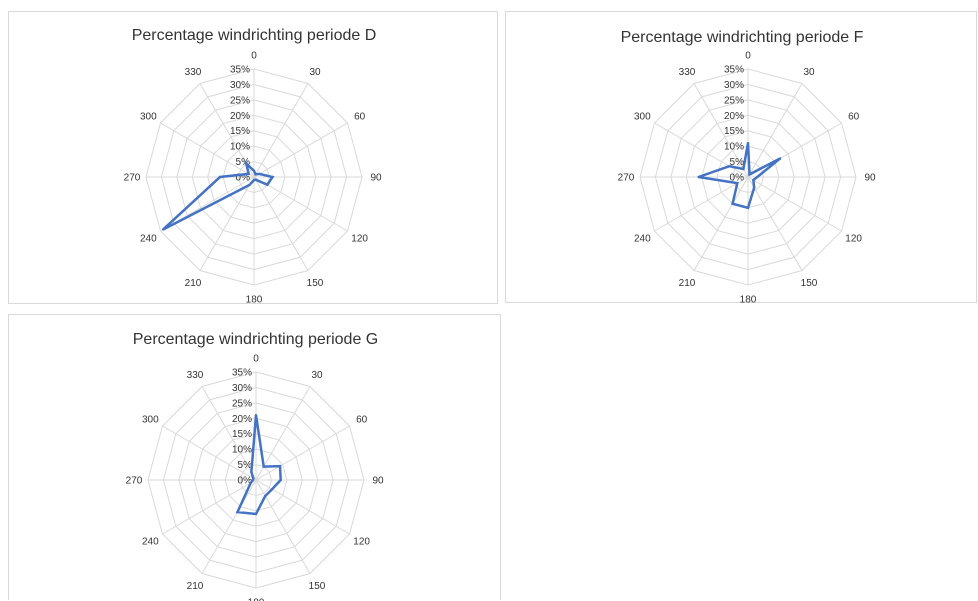 The height and width of the screenshot is (601, 978). I want to click on chart-title: Percentage windrichting periode F, so click(742, 37).